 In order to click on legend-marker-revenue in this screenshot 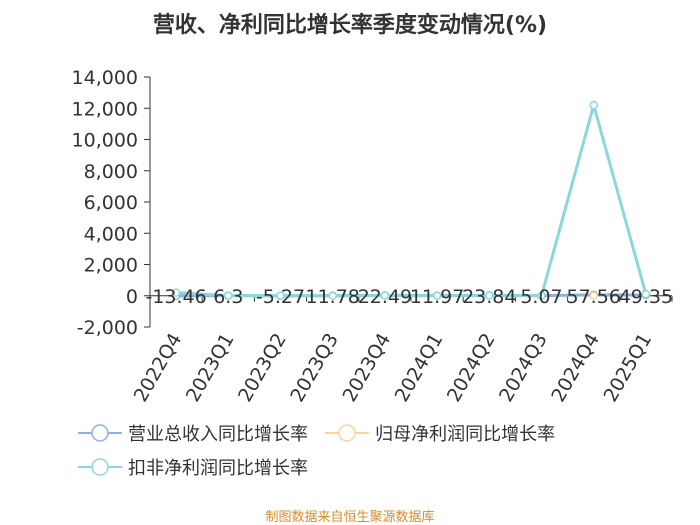, I will do `click(100, 433)`.